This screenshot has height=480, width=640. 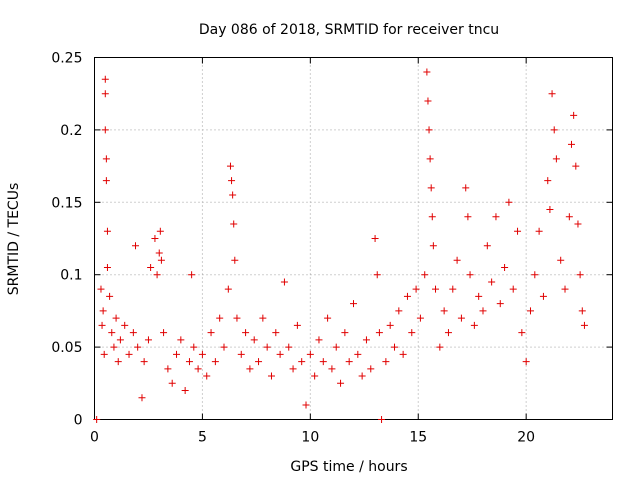 I want to click on x-tick-labels: 0 5 10 15 20, so click(x=312, y=438).